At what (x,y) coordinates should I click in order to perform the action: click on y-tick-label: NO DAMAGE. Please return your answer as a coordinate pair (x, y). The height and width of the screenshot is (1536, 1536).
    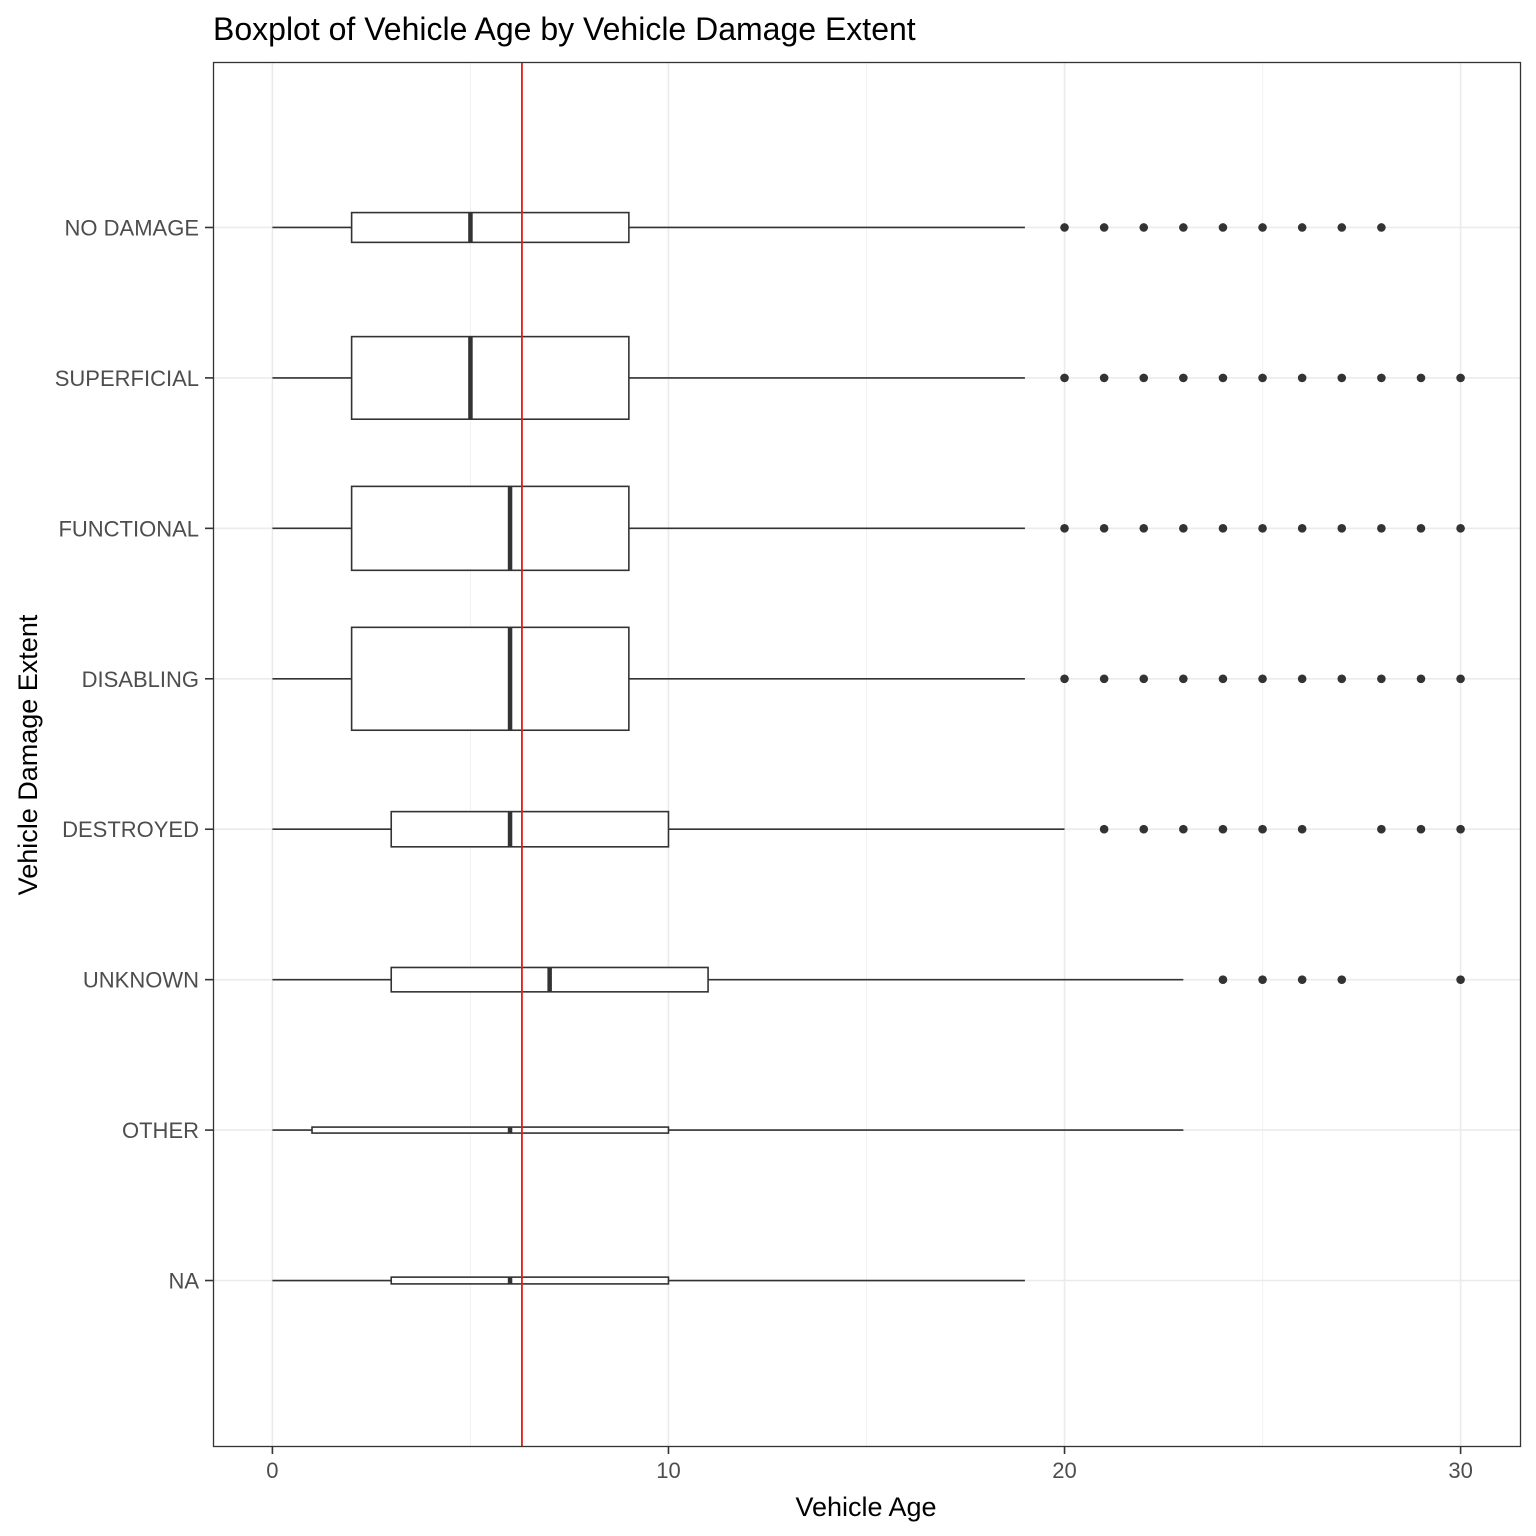
    Looking at the image, I should click on (132, 227).